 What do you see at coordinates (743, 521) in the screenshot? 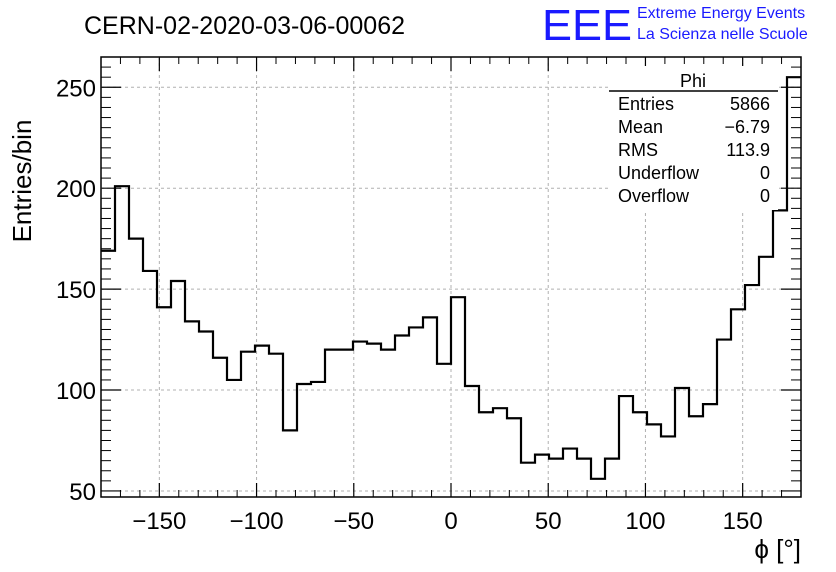
I see `x-tick-label: 150` at bounding box center [743, 521].